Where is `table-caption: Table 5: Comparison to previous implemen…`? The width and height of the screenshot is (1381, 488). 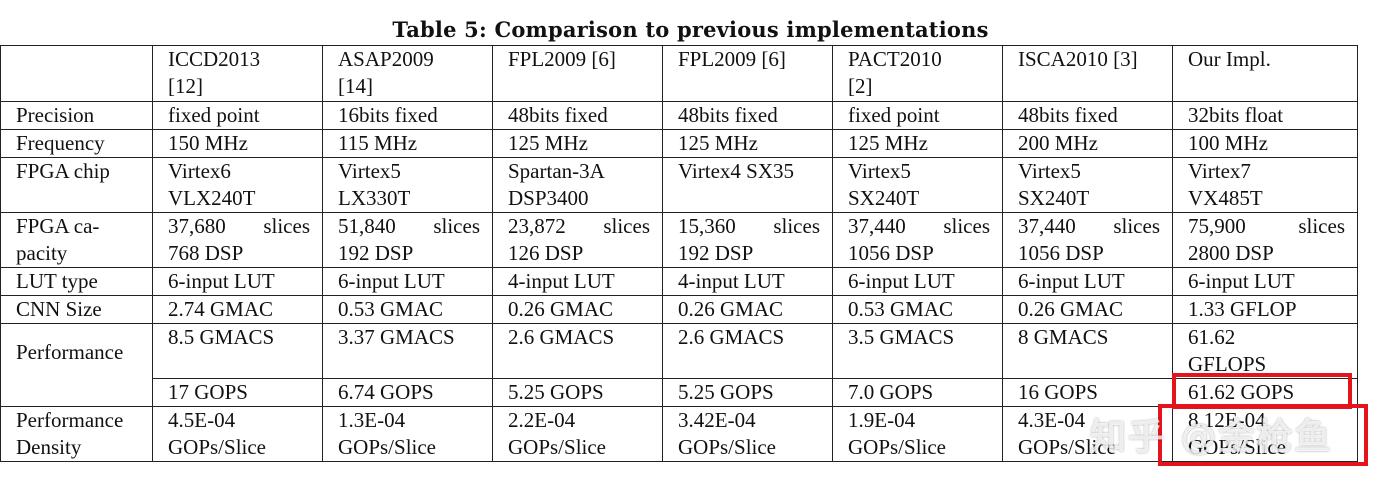 table-caption: Table 5: Comparison to previous implemen… is located at coordinates (690, 29).